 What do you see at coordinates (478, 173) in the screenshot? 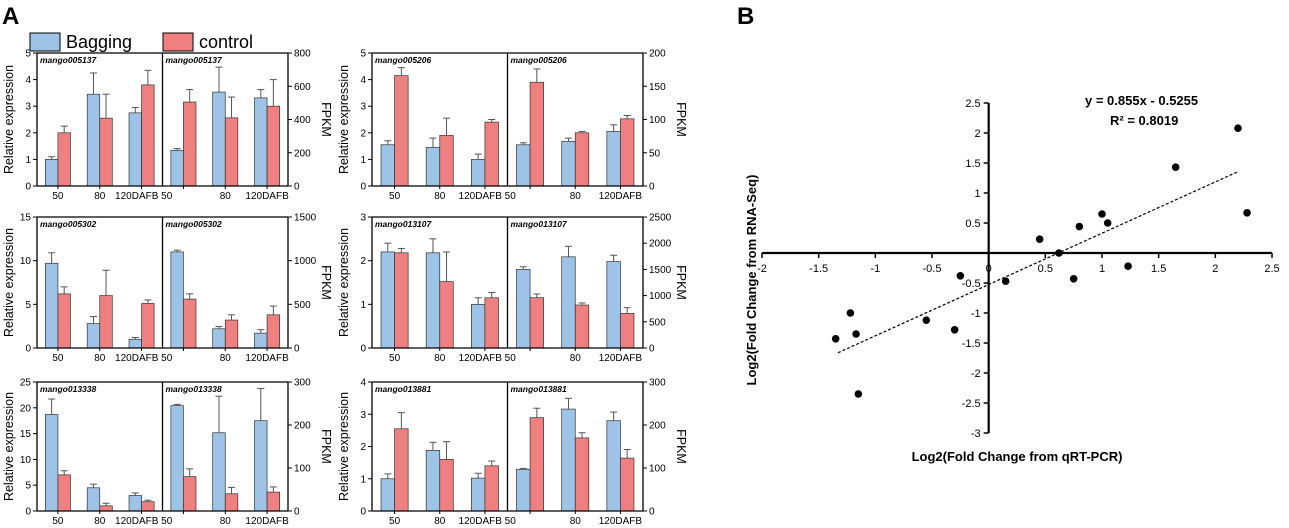
I see `bar-bagging-left-120DAFB` at bounding box center [478, 173].